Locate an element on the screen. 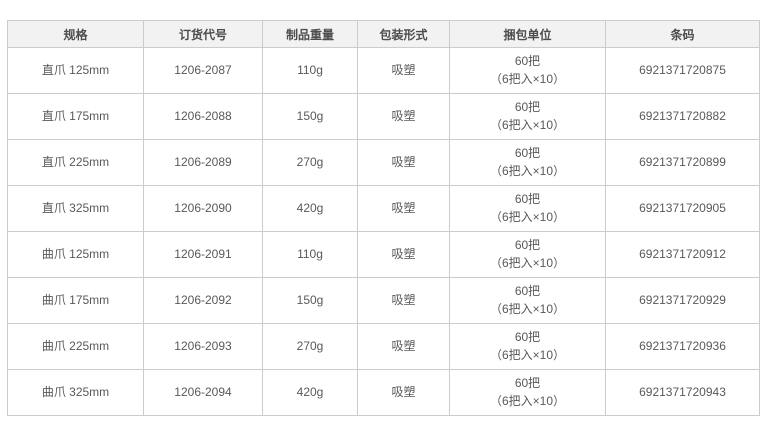 The width and height of the screenshot is (767, 425). cell-order-code: 1206-2087 is located at coordinates (203, 70).